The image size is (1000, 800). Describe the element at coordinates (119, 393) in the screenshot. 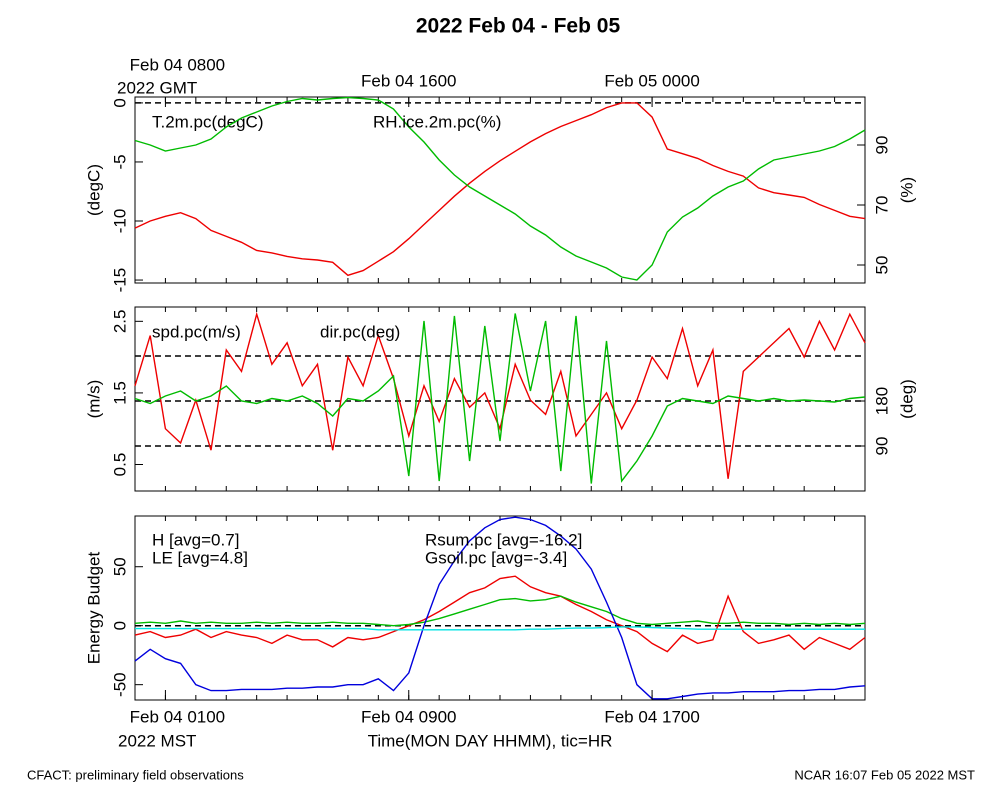

I see `y-tick-label: 1.5` at that location.